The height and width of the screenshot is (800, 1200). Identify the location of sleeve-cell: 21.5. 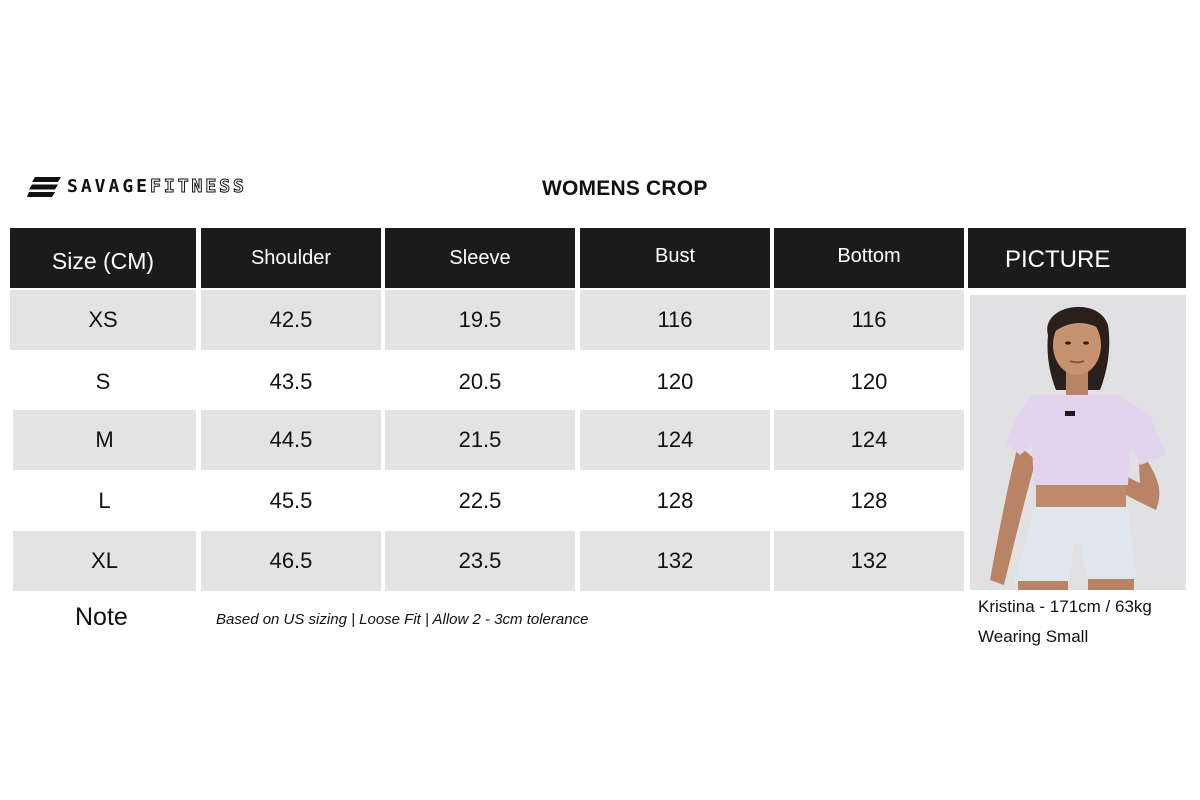
(480, 440).